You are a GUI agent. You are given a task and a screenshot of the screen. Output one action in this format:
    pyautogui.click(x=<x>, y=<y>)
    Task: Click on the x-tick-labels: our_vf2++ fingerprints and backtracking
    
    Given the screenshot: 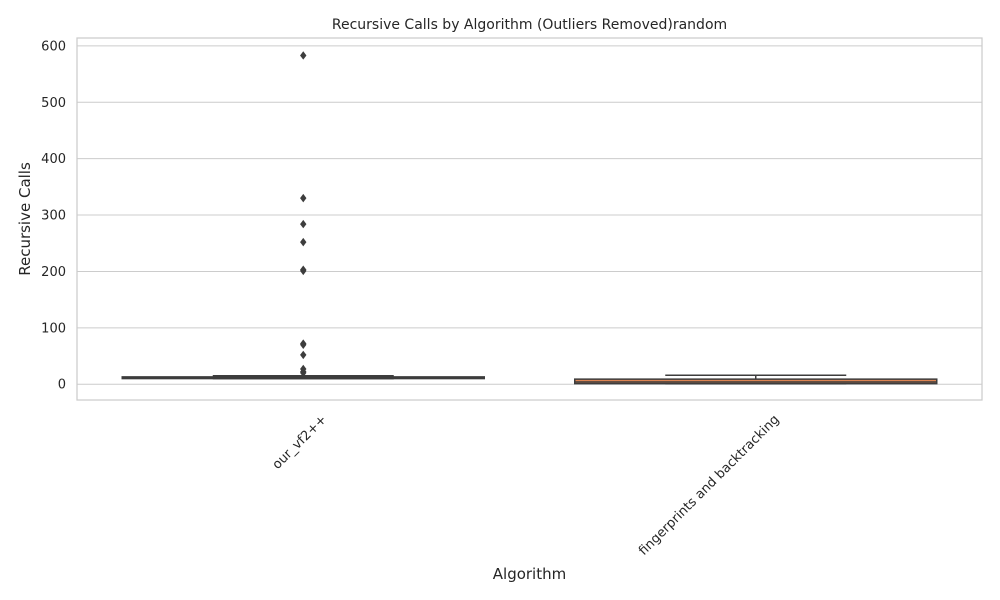 What is the action you would take?
    pyautogui.click(x=526, y=485)
    